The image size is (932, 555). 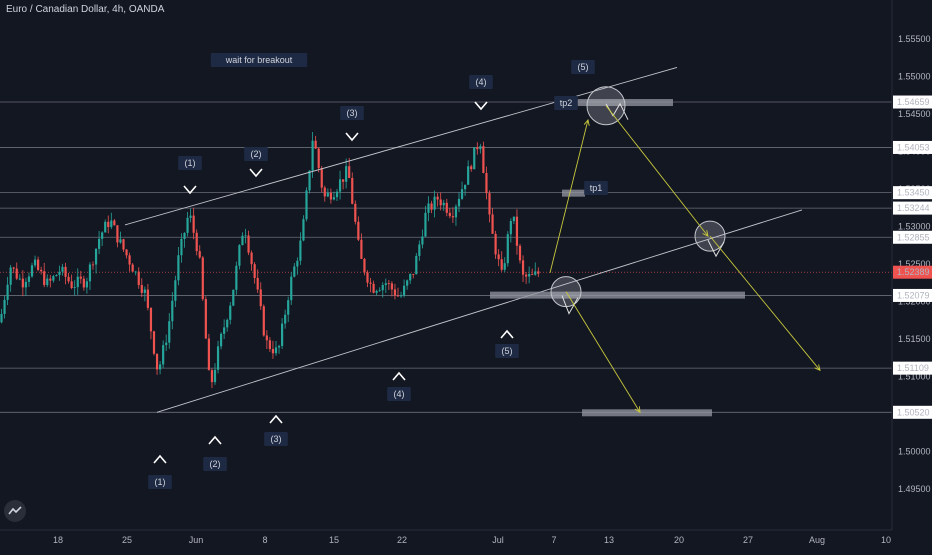 What do you see at coordinates (573, 193) in the screenshot?
I see `tp1-zone` at bounding box center [573, 193].